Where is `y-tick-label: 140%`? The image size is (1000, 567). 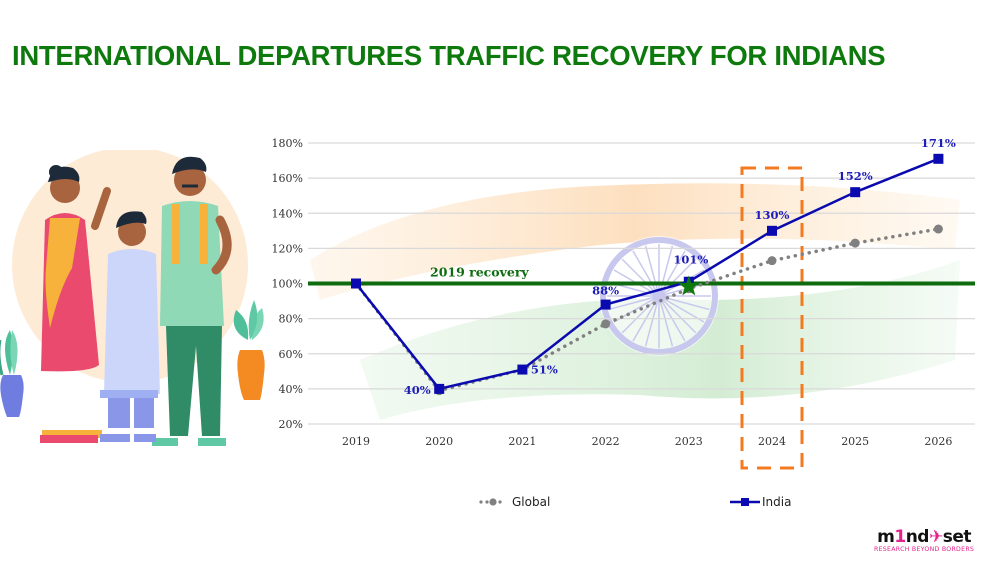 y-tick-label: 140% is located at coordinates (287, 213).